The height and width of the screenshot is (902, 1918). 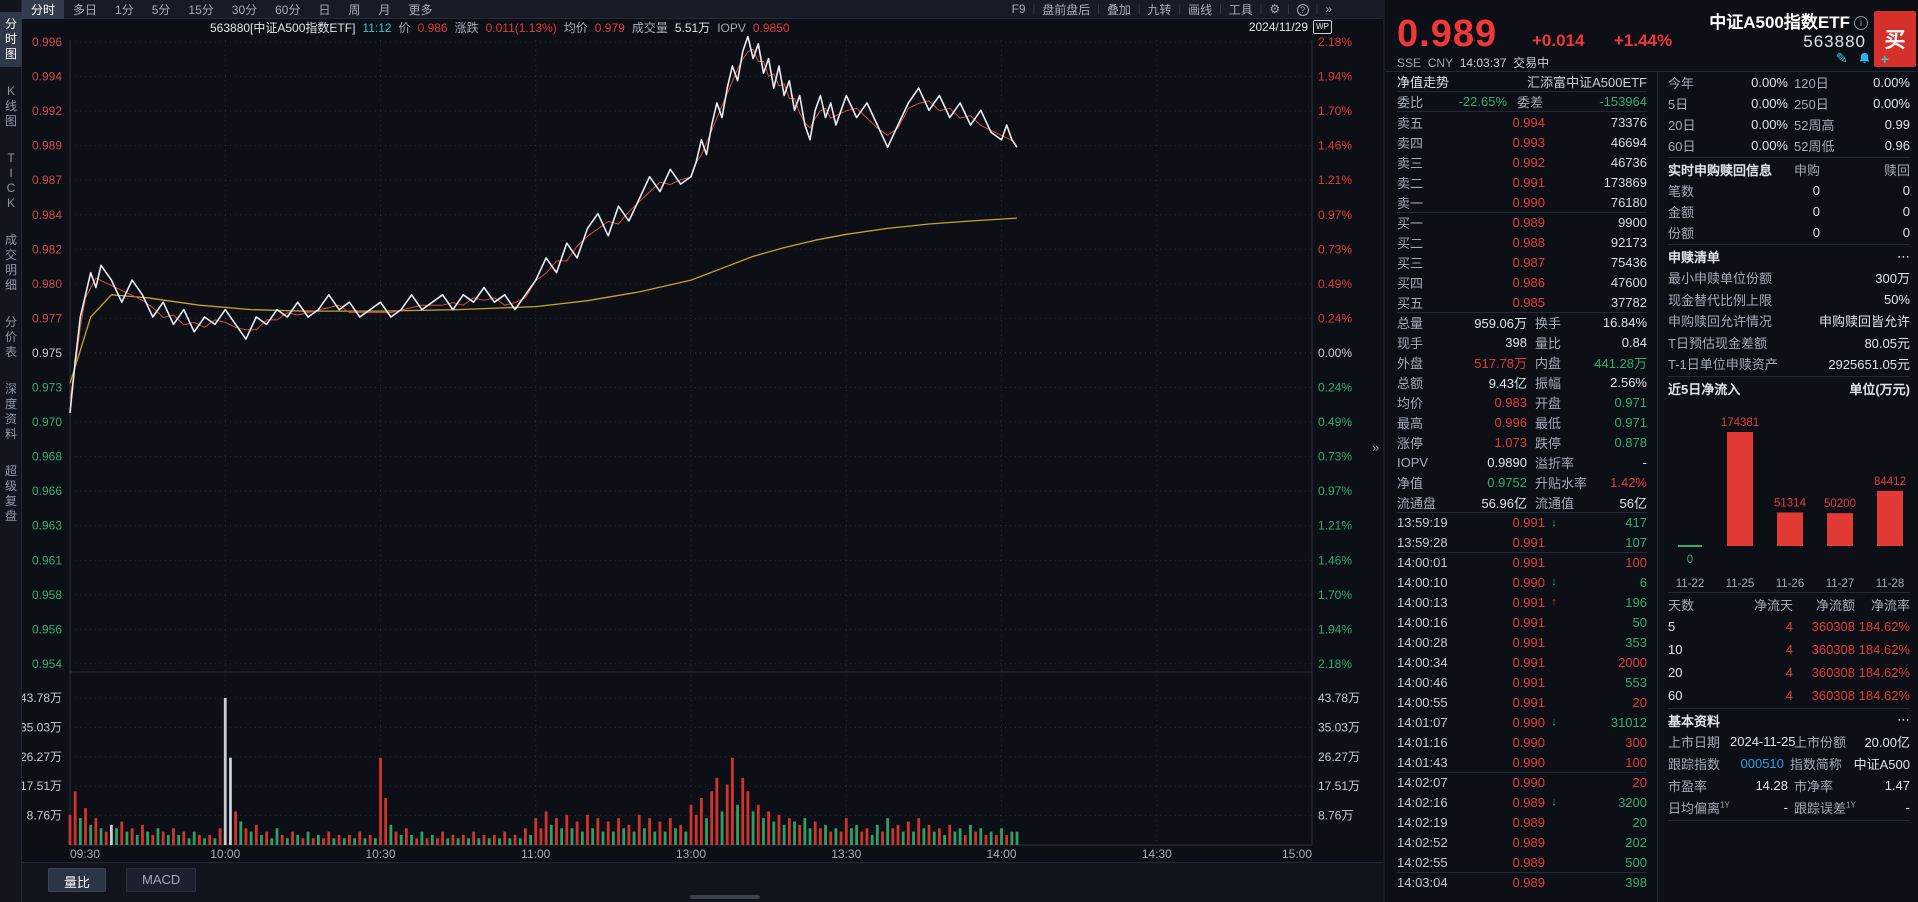 I want to click on toolbar-tab-60分: 60分, so click(x=288, y=9).